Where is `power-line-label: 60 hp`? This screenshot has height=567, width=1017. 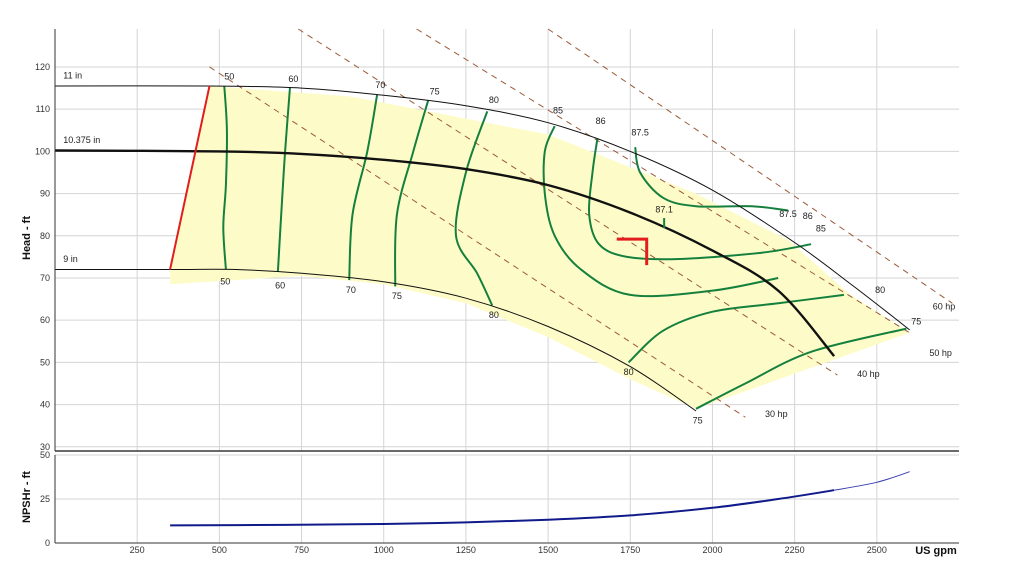
power-line-label: 60 hp is located at coordinates (944, 307).